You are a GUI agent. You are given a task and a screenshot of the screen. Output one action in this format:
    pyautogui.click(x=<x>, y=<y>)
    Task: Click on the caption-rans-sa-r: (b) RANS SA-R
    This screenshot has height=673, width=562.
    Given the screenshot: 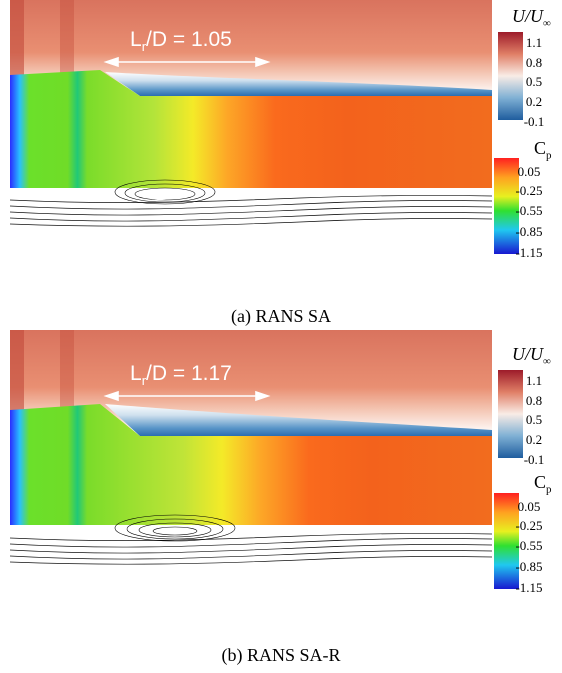 What is the action you would take?
    pyautogui.click(x=281, y=655)
    